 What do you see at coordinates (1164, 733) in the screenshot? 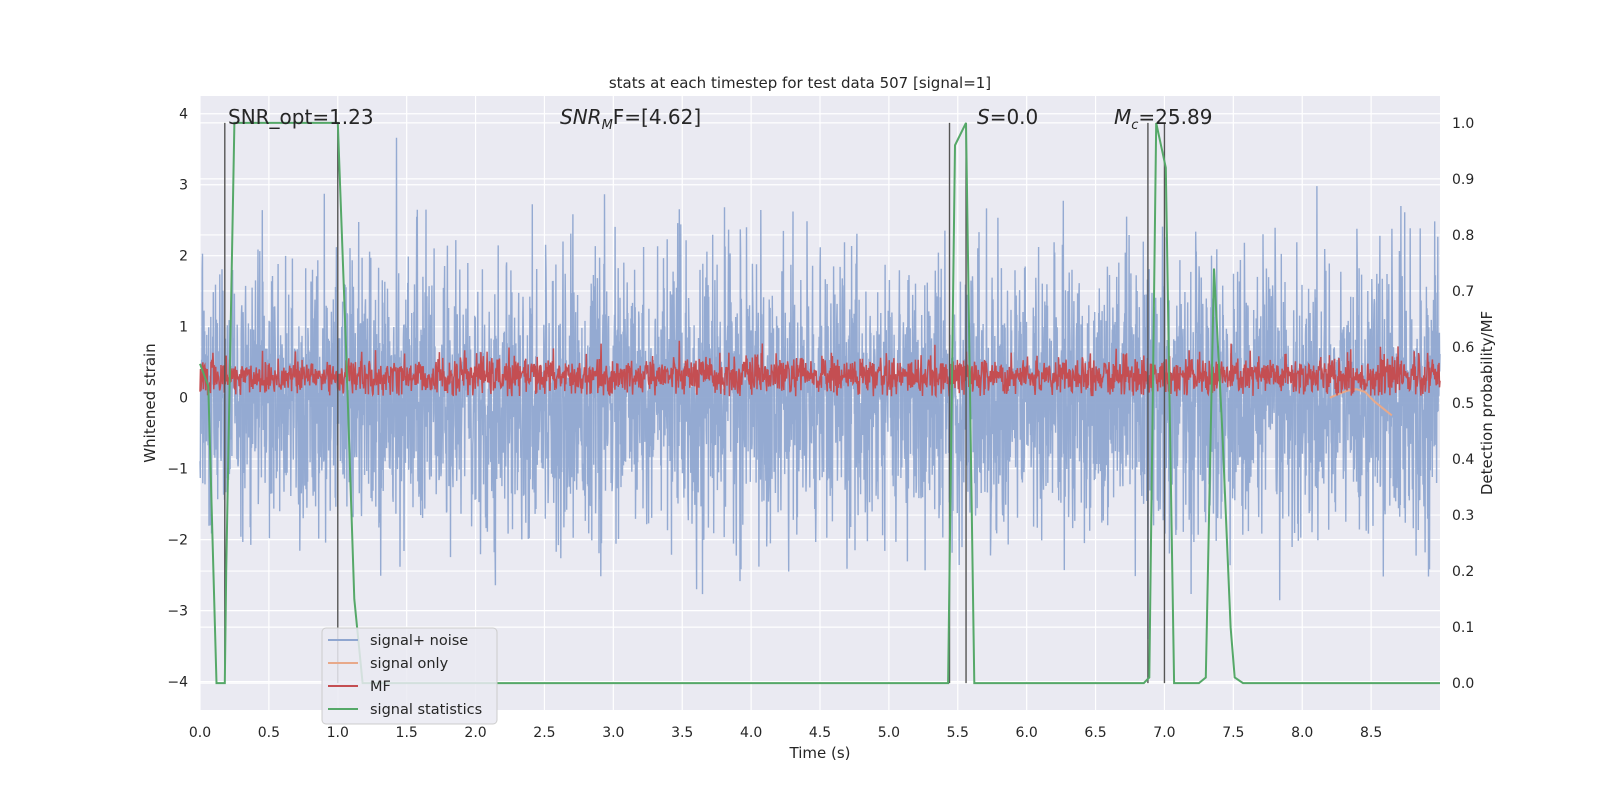
I see `x-tick-label: 7.0` at bounding box center [1164, 733].